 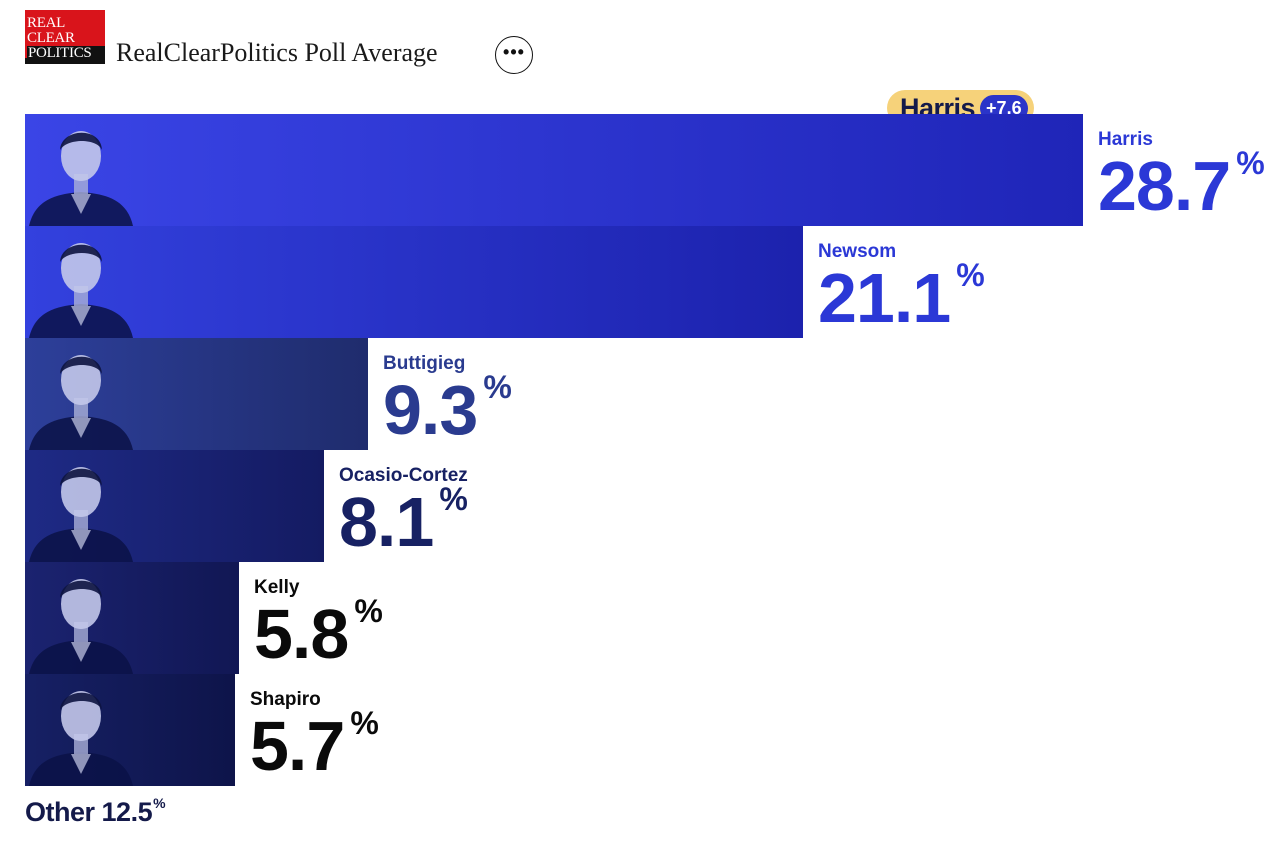 I want to click on bar-label: Buttigieg 9.3%, so click(x=447, y=399).